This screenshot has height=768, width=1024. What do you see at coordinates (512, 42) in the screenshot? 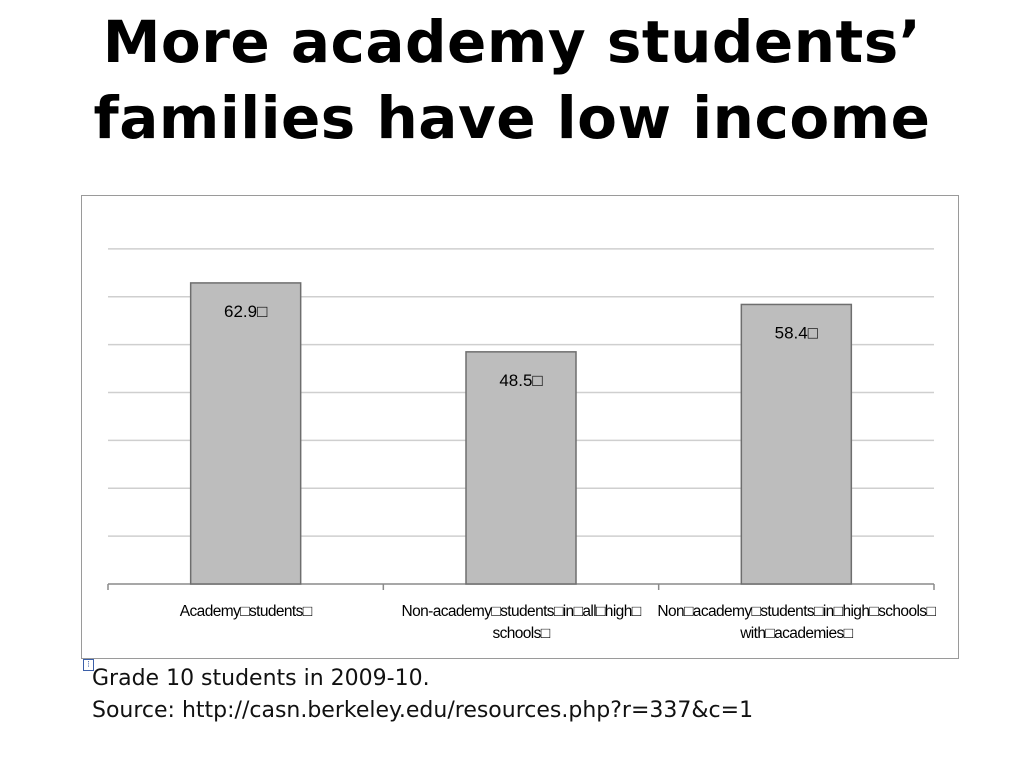
I see `title-line-1: More academy students’` at bounding box center [512, 42].